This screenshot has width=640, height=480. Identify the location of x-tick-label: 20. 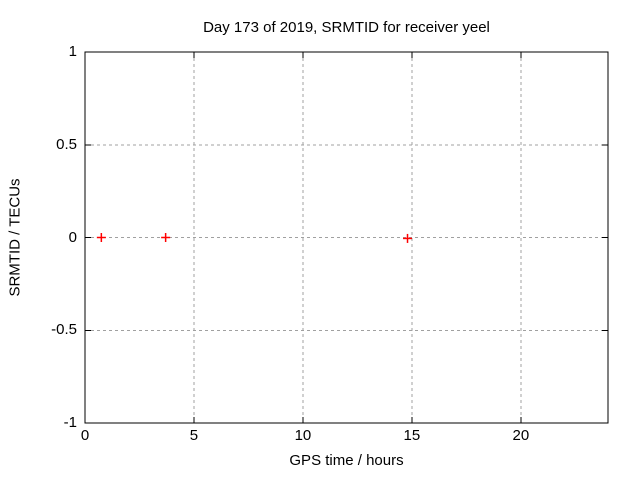
(521, 435).